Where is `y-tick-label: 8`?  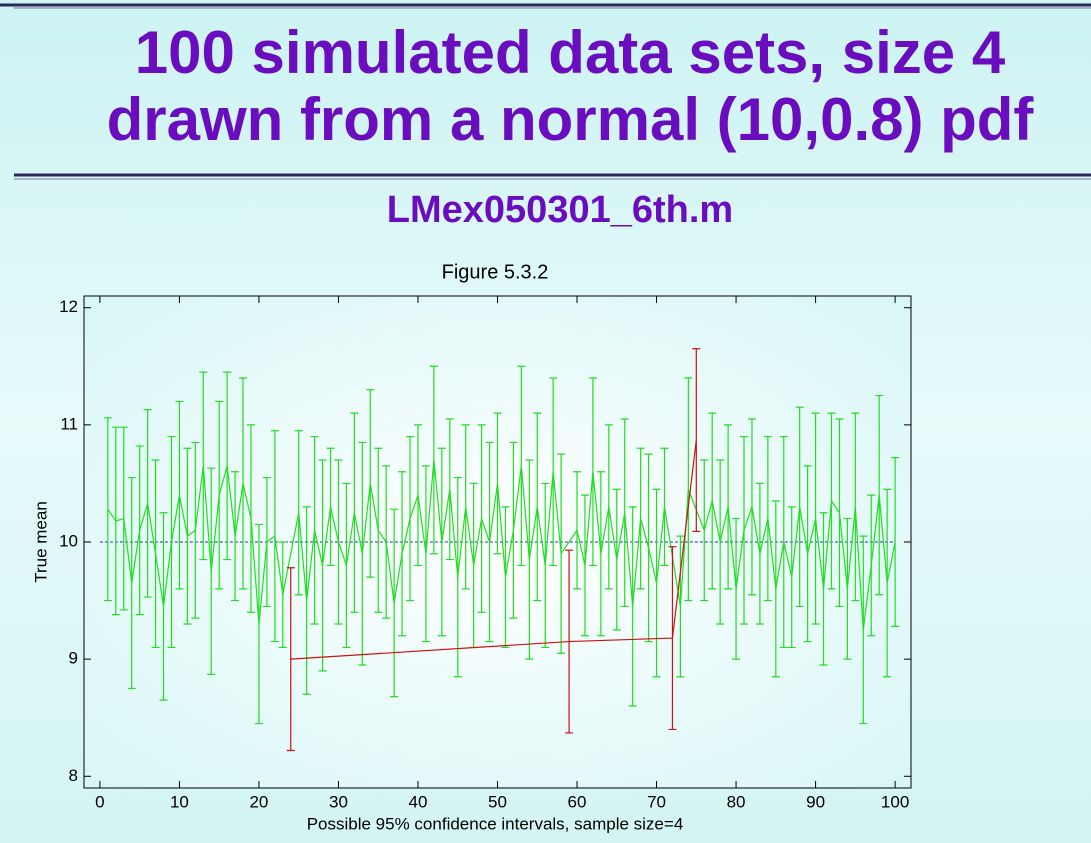
y-tick-label: 8 is located at coordinates (73, 775).